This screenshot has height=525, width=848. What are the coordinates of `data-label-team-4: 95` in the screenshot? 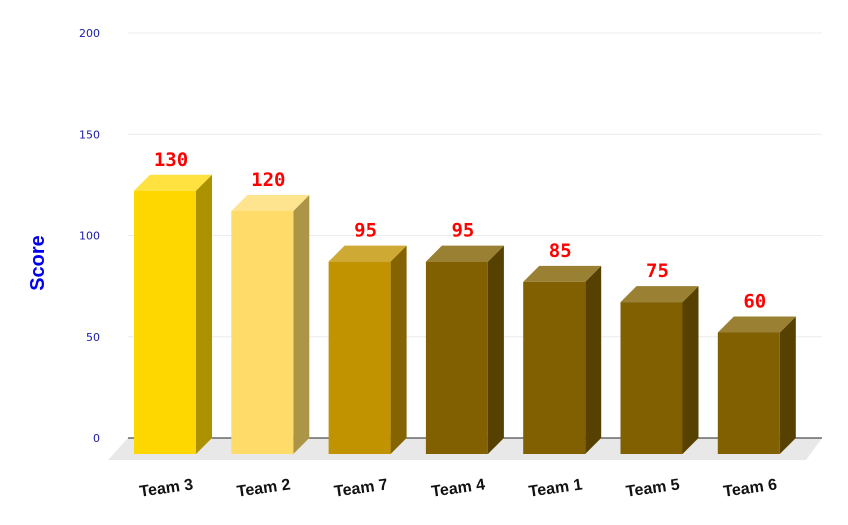 It's located at (462, 231).